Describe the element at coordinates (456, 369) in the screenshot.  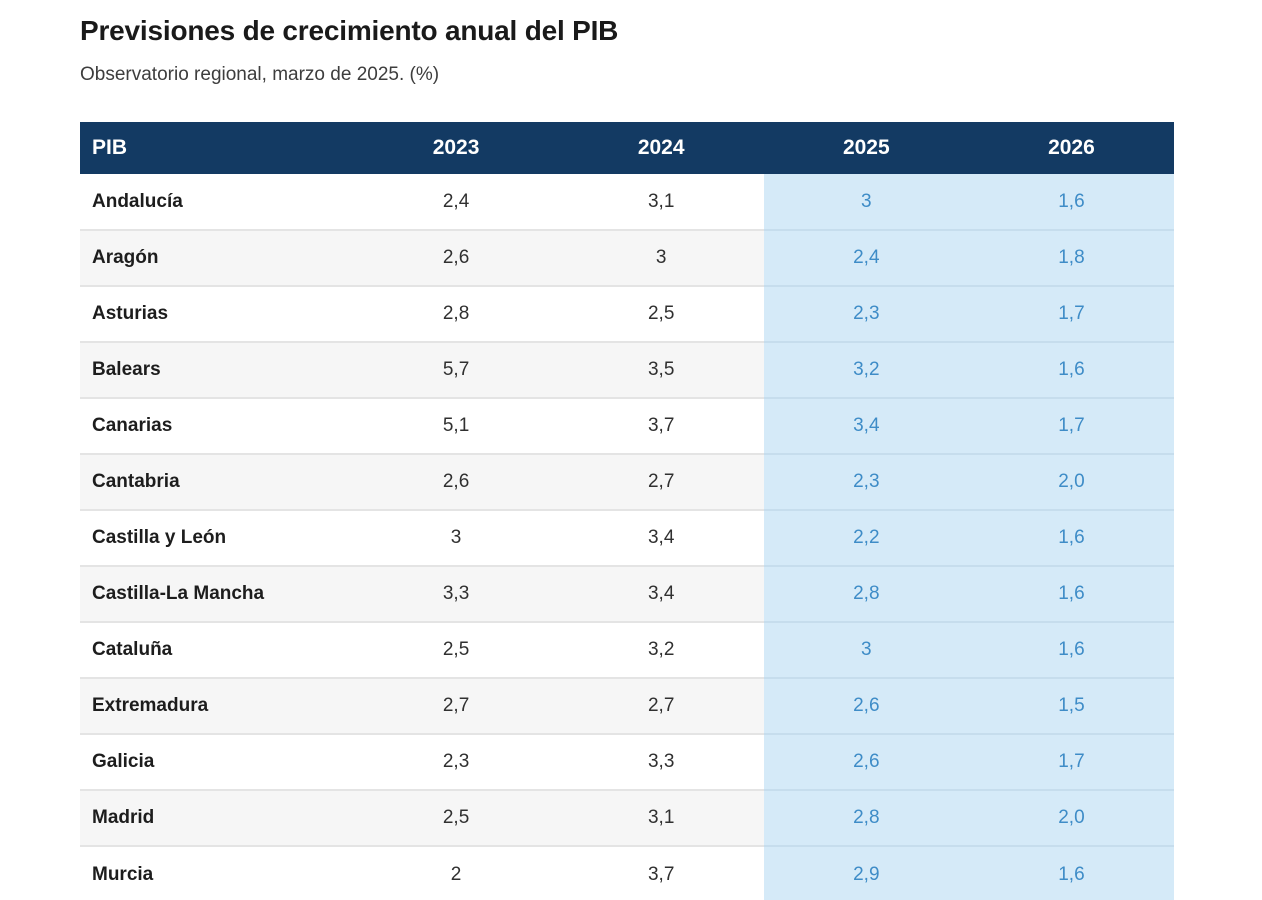
I see `value-cell-2023: 5,7` at that location.